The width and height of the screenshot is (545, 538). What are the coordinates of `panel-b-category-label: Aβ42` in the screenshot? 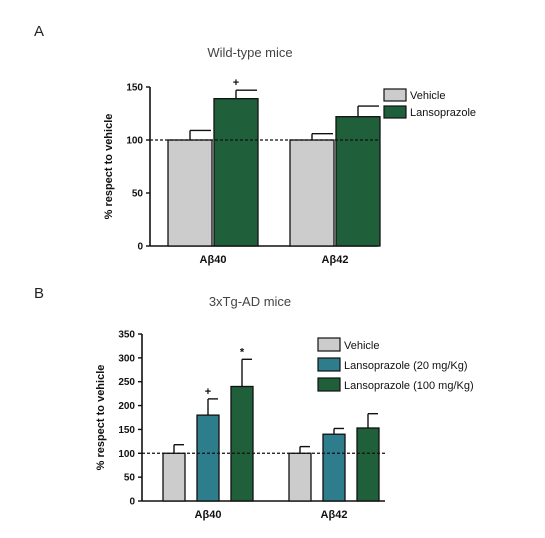 It's located at (334, 515).